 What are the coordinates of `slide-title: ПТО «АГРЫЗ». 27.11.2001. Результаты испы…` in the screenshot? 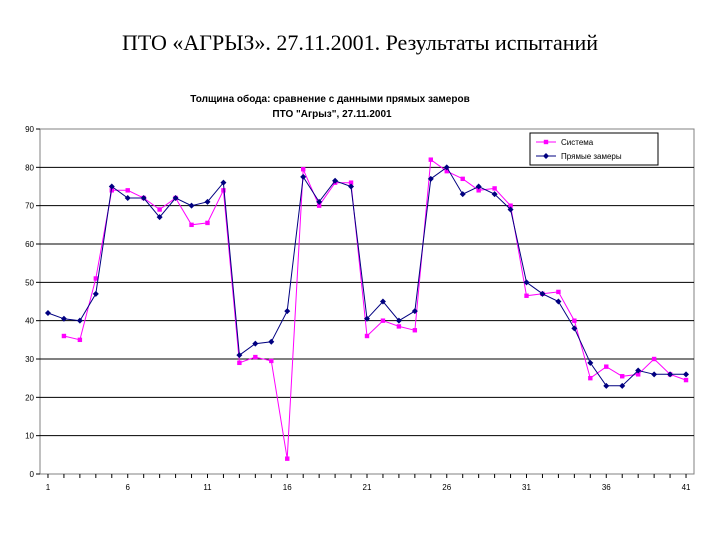 It's located at (360, 42).